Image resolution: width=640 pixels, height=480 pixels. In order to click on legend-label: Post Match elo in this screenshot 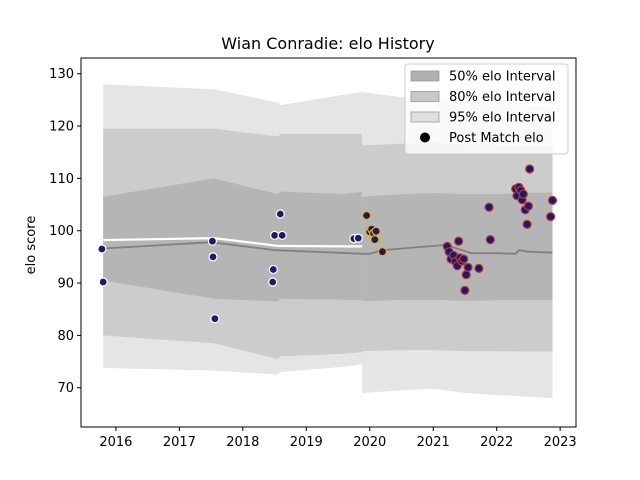, I will do `click(496, 138)`.